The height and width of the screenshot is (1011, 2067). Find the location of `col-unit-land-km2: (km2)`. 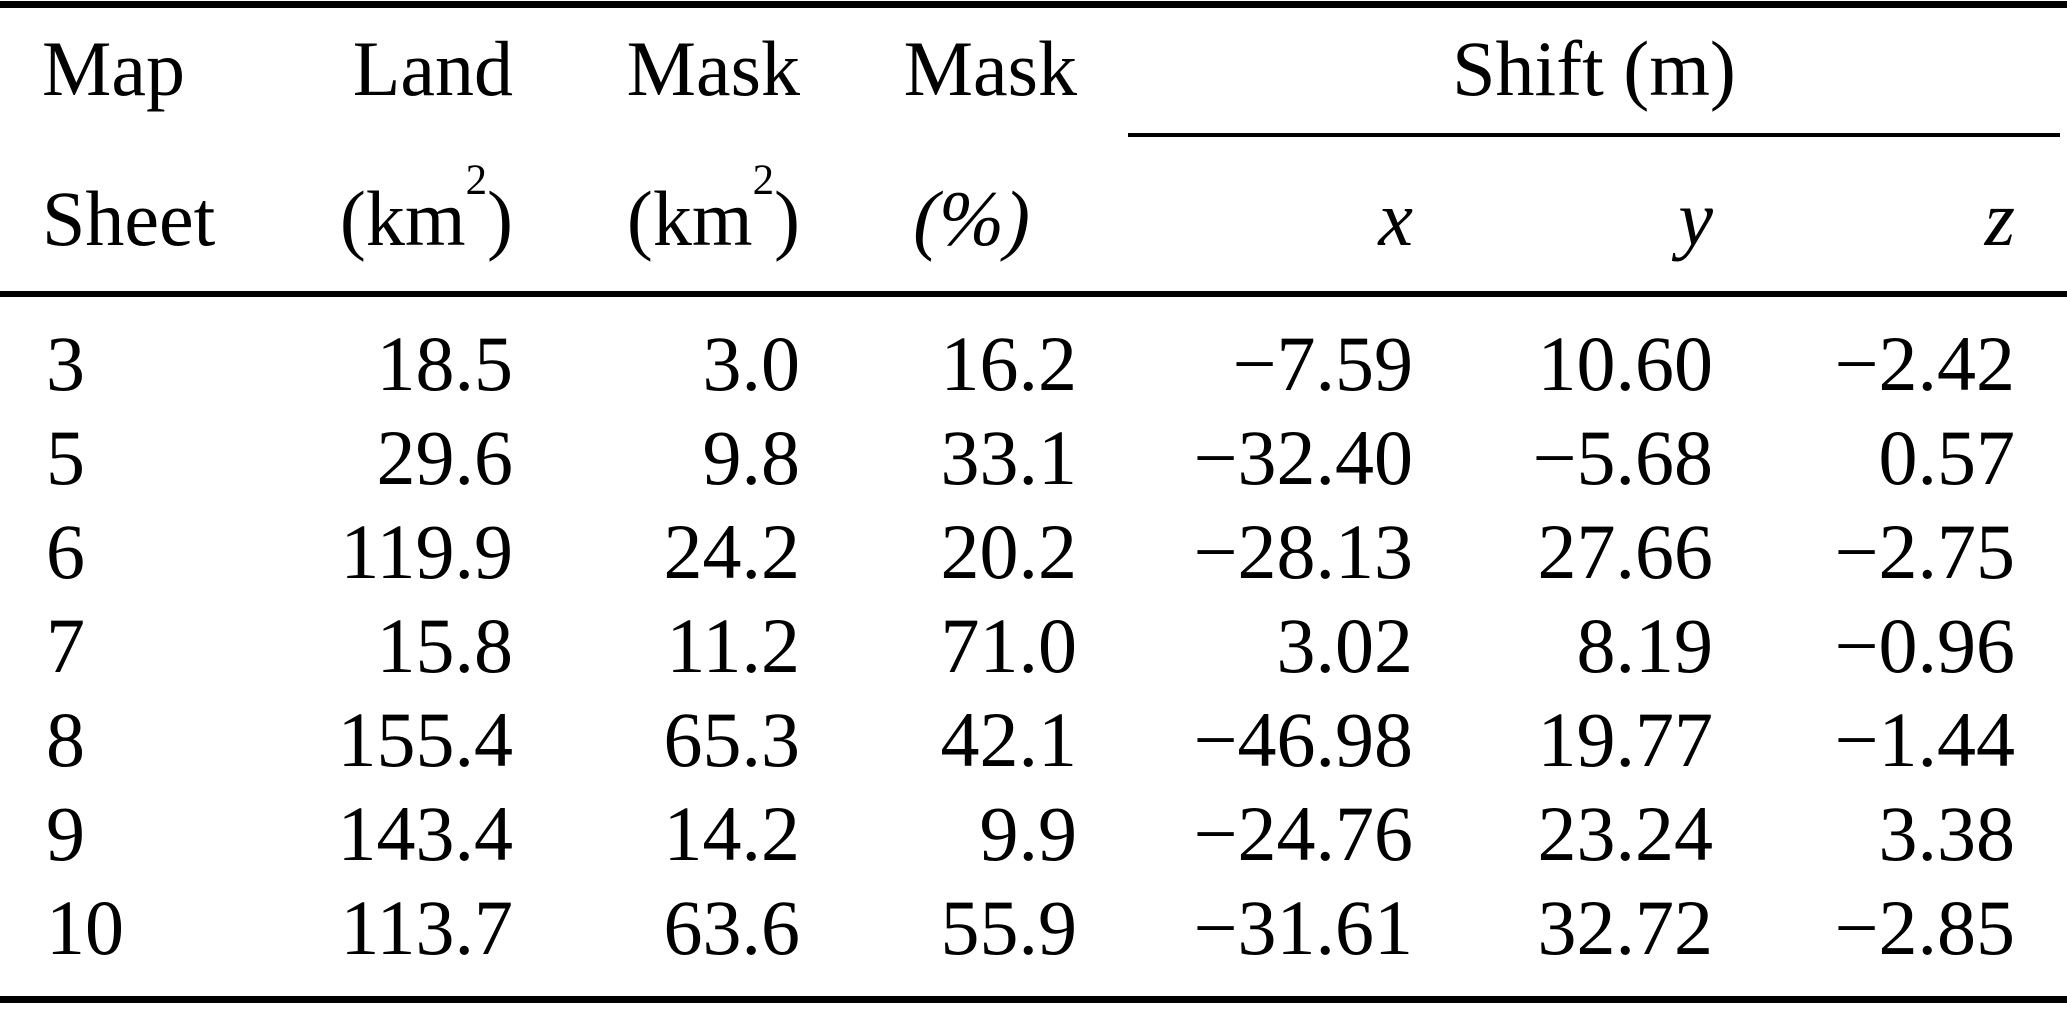

col-unit-land-km2: (km2) is located at coordinates (426, 208).